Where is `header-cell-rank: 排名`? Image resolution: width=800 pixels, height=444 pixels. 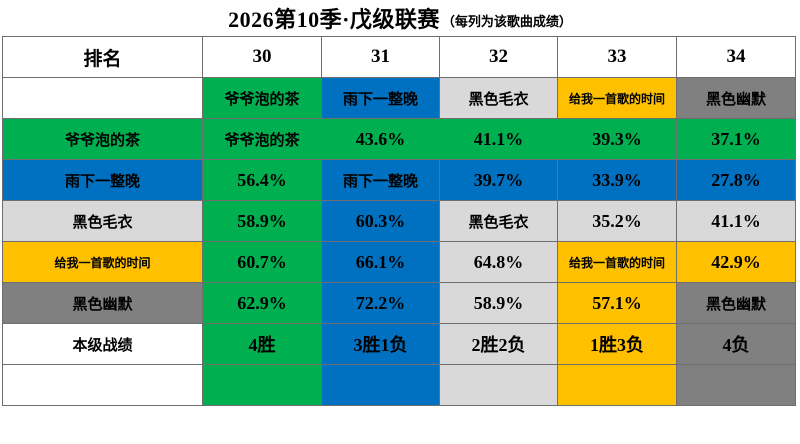 header-cell-rank: 排名 is located at coordinates (102, 57).